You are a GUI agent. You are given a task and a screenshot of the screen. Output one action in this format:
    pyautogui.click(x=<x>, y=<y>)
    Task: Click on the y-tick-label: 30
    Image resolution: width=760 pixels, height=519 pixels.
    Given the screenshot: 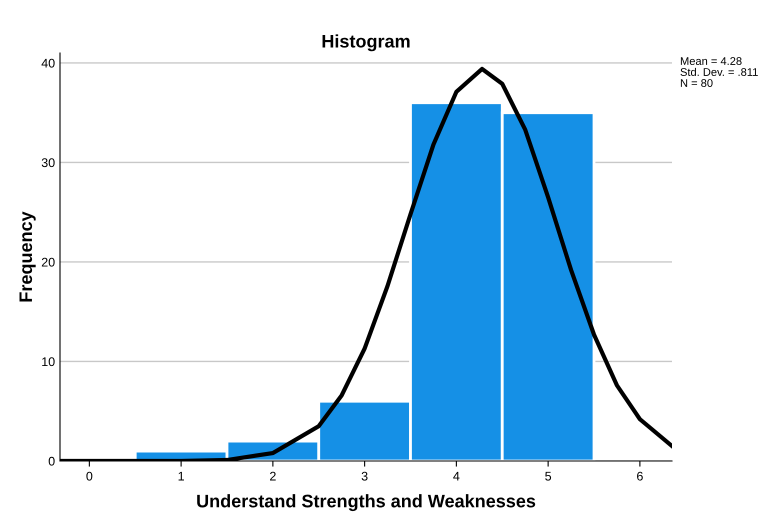 What is the action you would take?
    pyautogui.click(x=48, y=163)
    